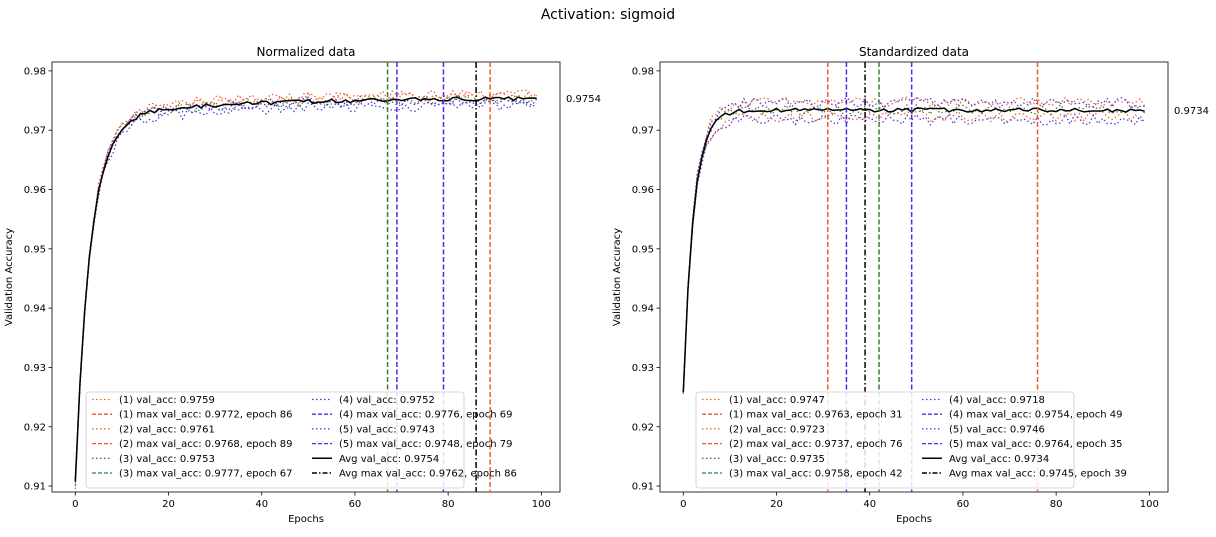  I want to click on legend-label: (5) val_acc: 0.9743, so click(387, 429).